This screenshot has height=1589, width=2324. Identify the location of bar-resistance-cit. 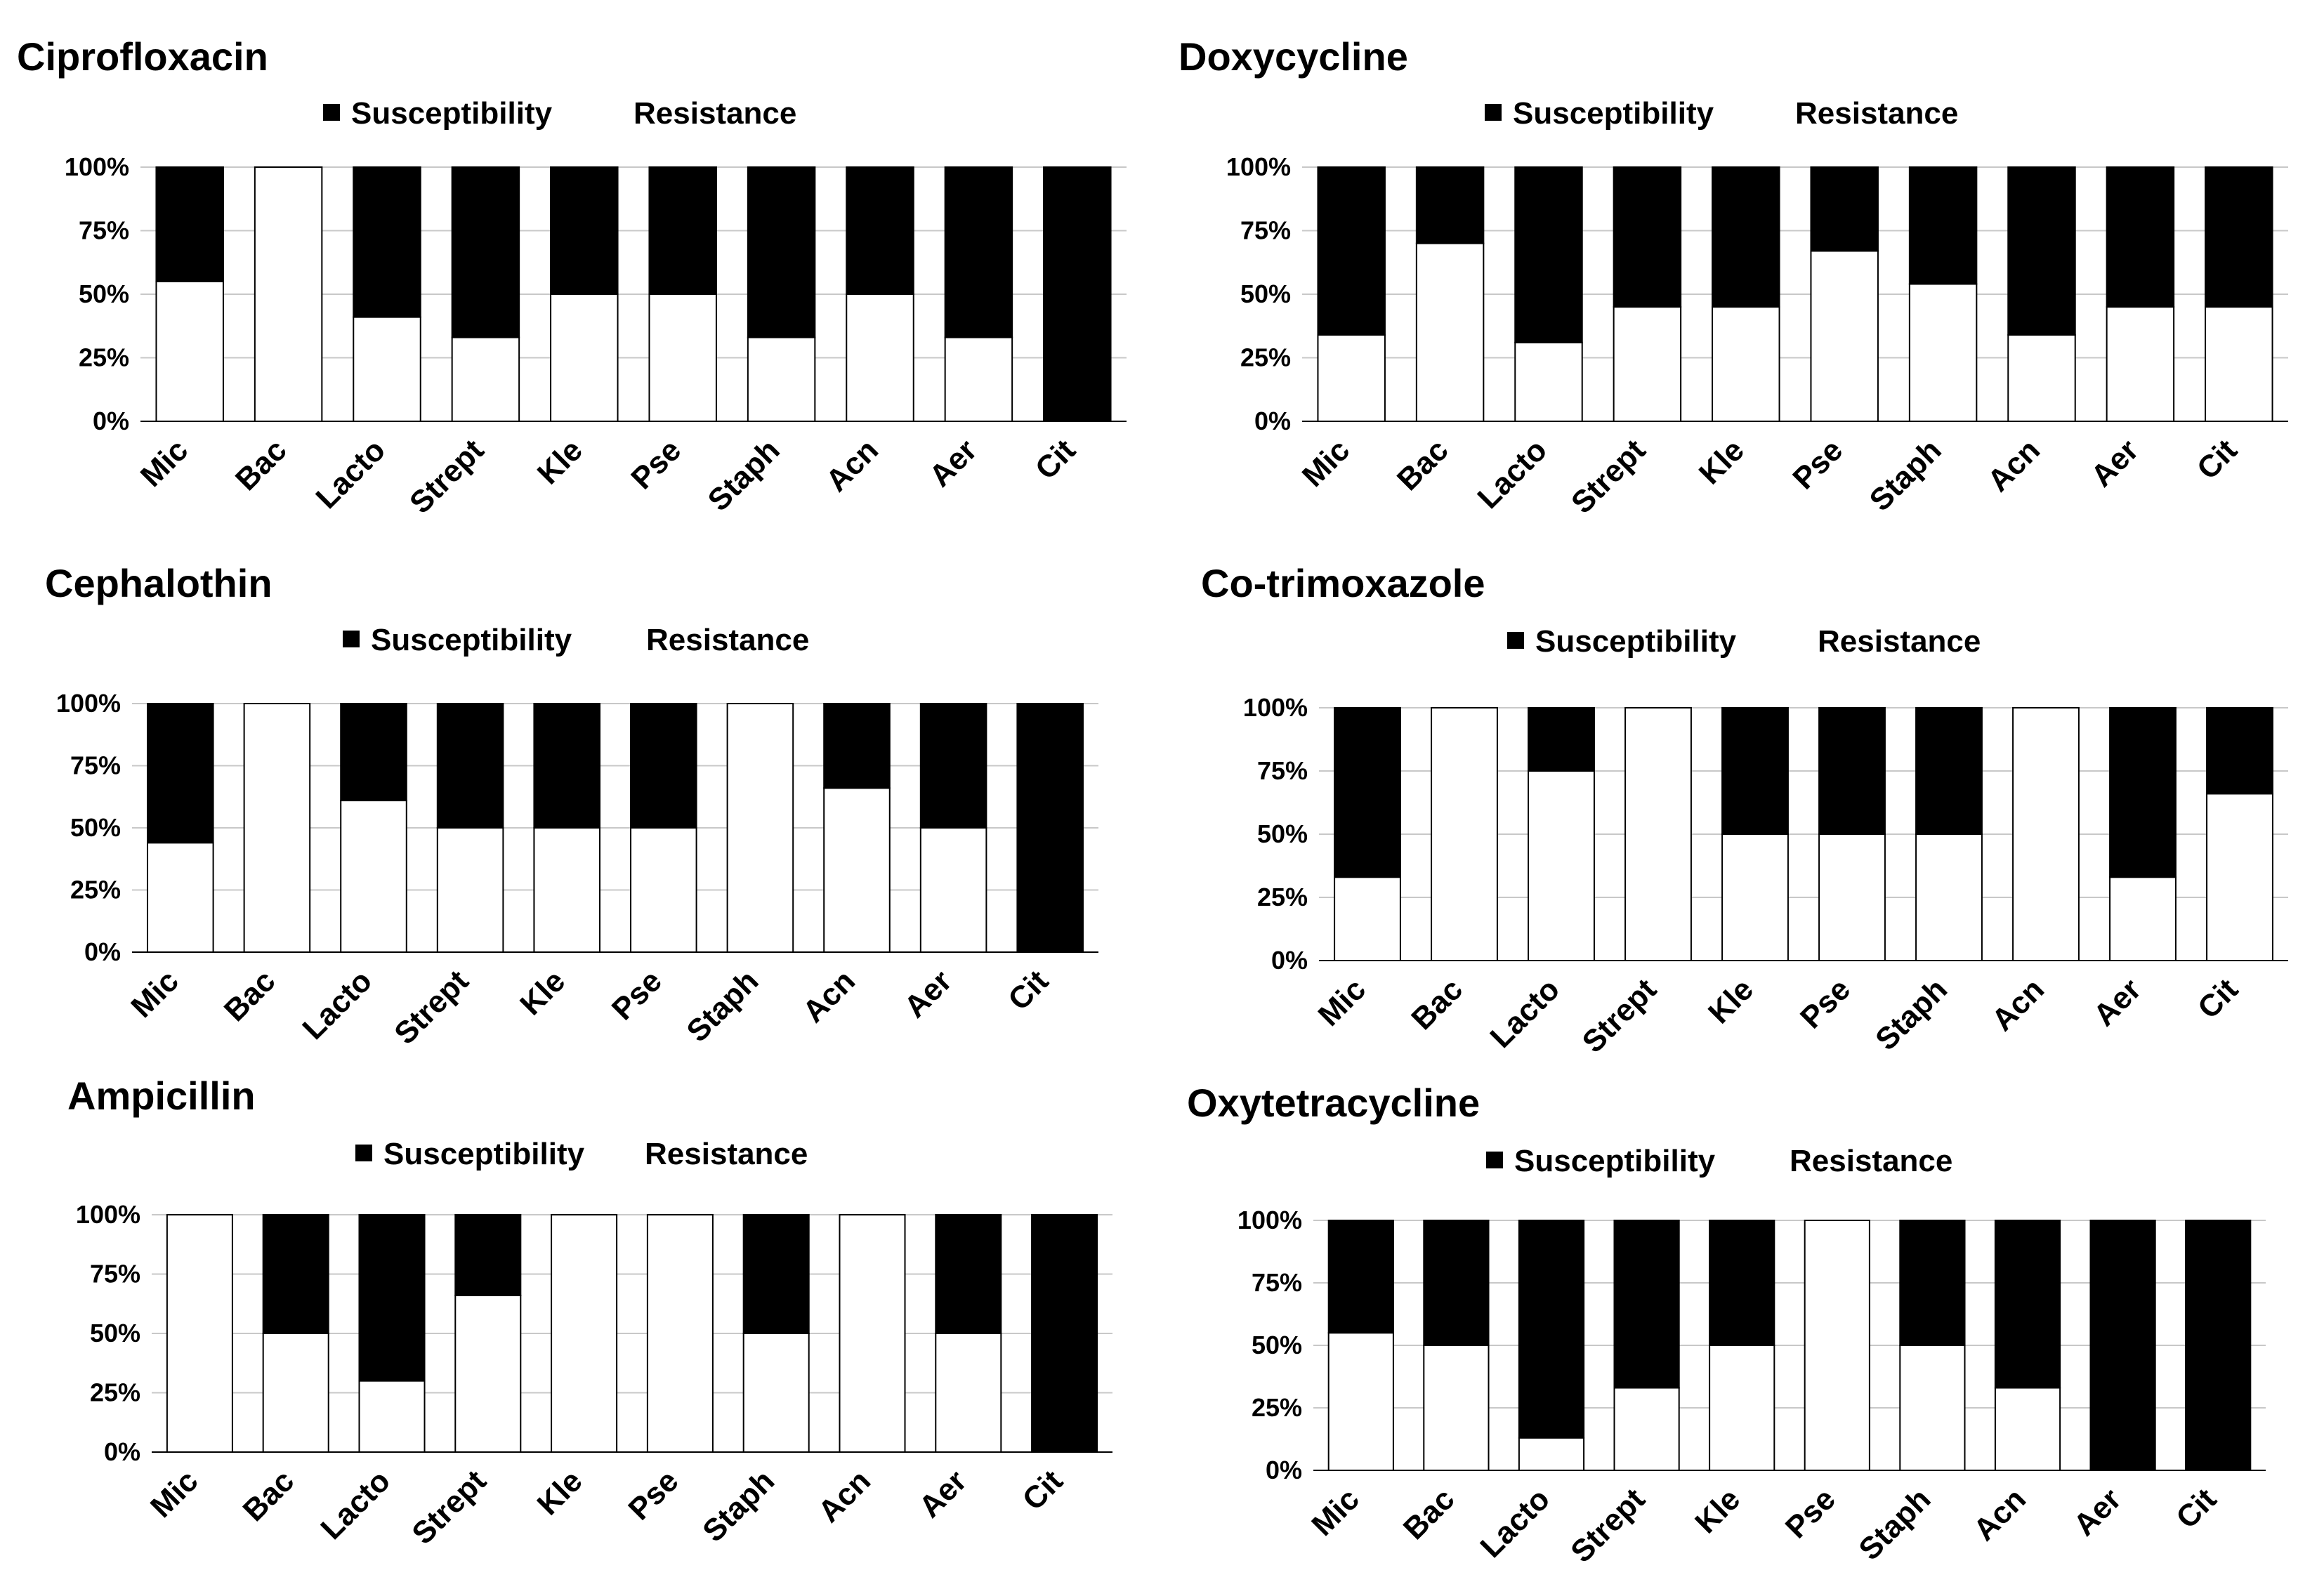
(2239, 877).